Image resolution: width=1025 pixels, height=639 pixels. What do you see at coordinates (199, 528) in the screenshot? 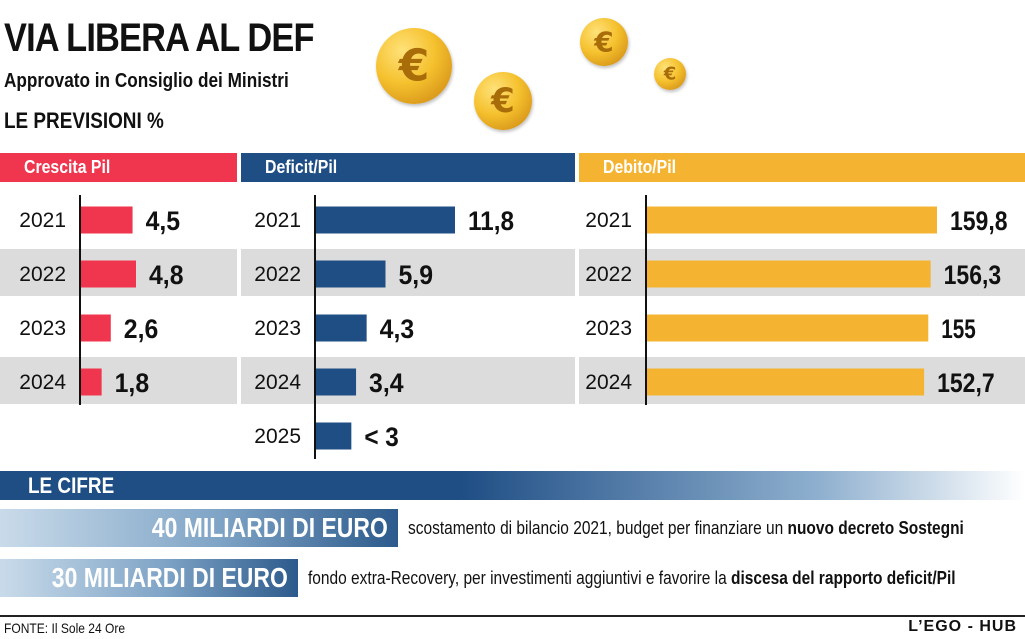
I see `figure-amount: 40 MILIARDI DI EURO` at bounding box center [199, 528].